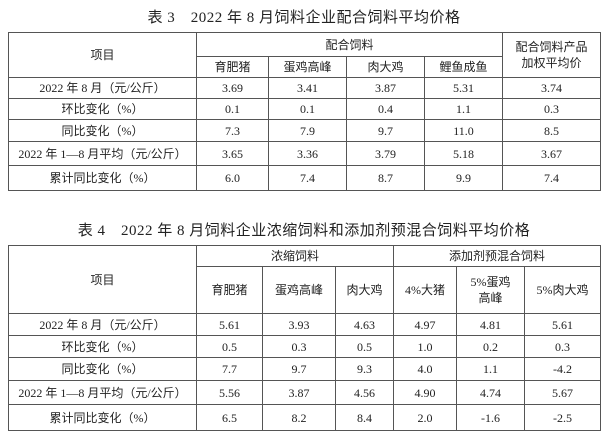  What do you see at coordinates (349, 44) in the screenshot?
I see `group-header: 配合饲料` at bounding box center [349, 44].